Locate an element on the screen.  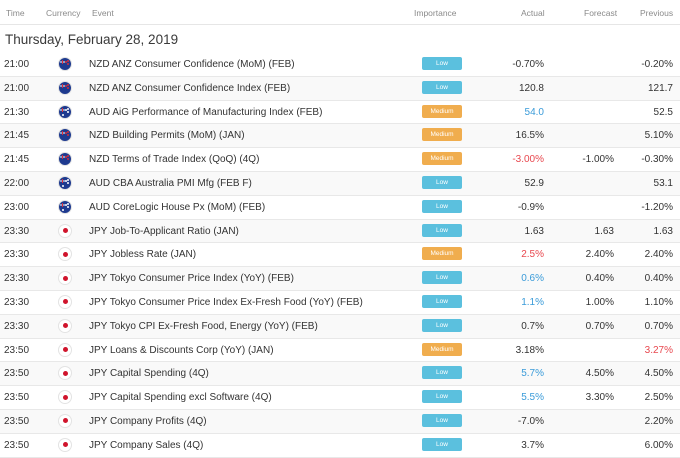
forecast-value: 1.00% is located at coordinates (599, 302).